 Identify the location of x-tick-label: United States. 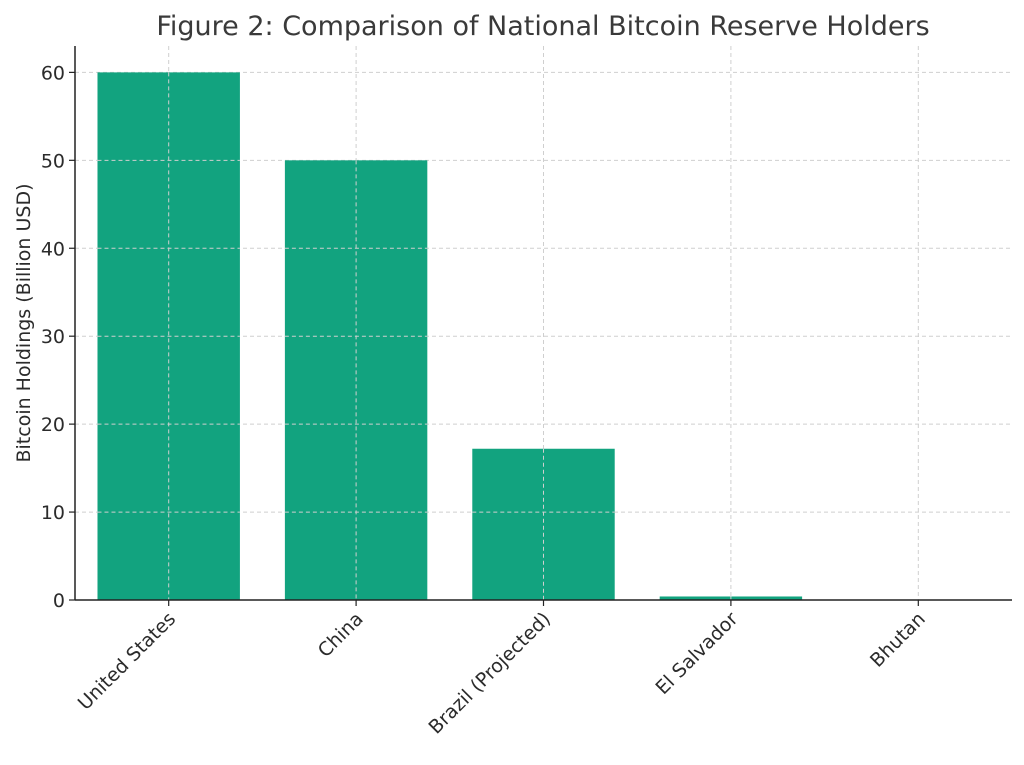
(127, 661).